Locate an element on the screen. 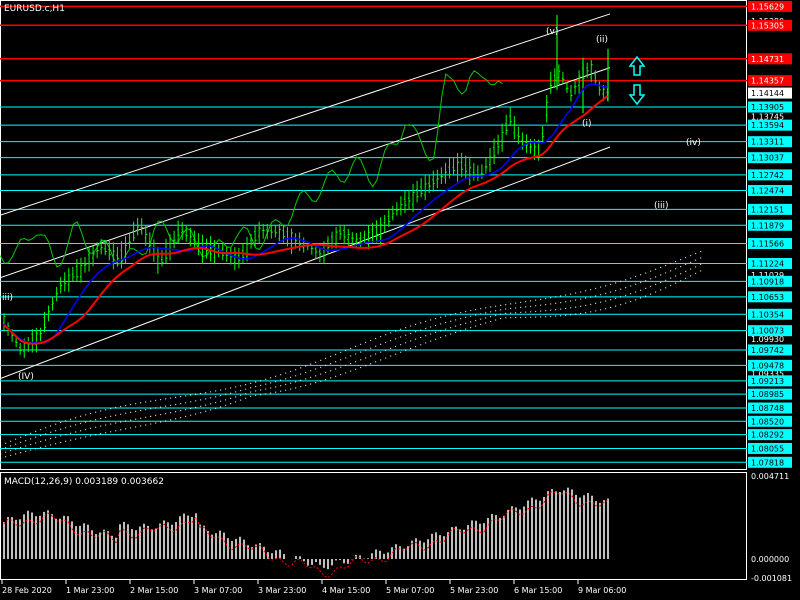 The height and width of the screenshot is (600, 800). red-level-label-bg is located at coordinates (770, 81).